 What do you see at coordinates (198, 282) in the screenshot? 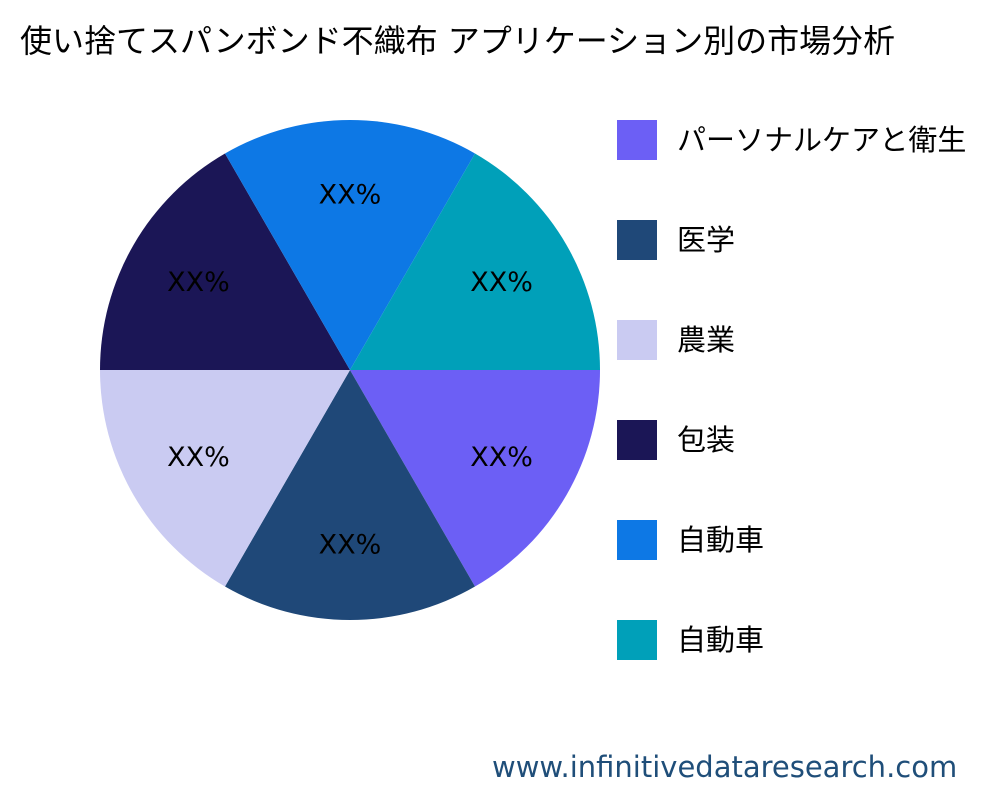
I see `slice-label-4: XX%` at bounding box center [198, 282].